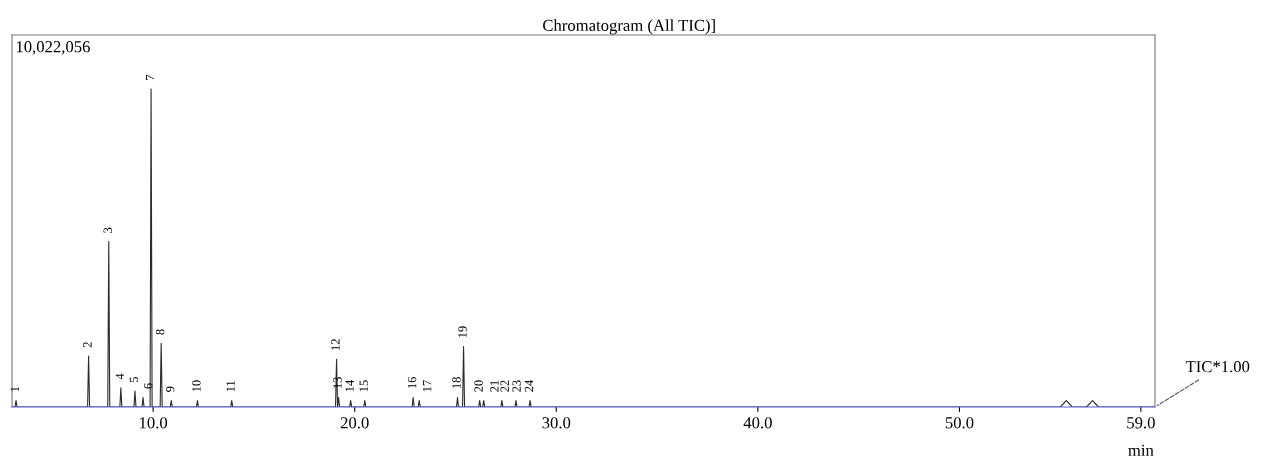 Image resolution: width=1261 pixels, height=461 pixels. What do you see at coordinates (160, 332) in the screenshot?
I see `annotation: 8` at bounding box center [160, 332].